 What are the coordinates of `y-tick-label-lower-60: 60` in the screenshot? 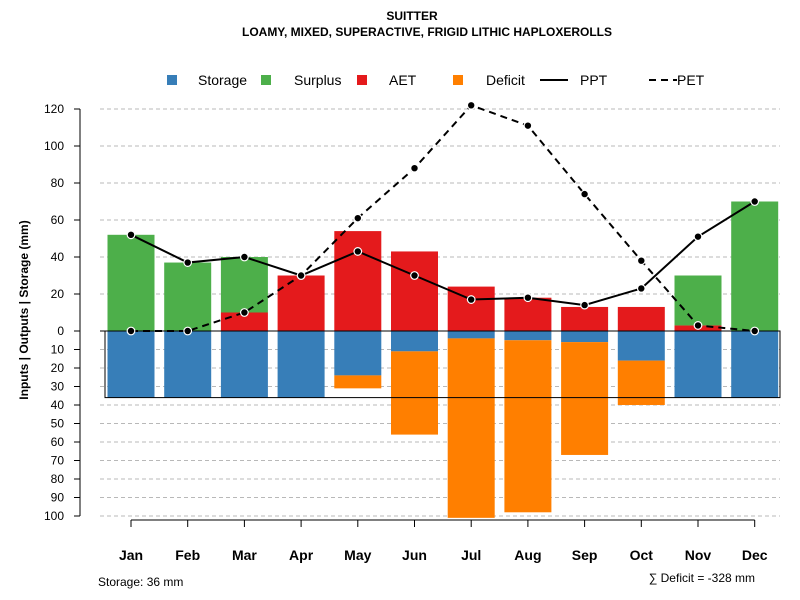 It's located at (58, 442).